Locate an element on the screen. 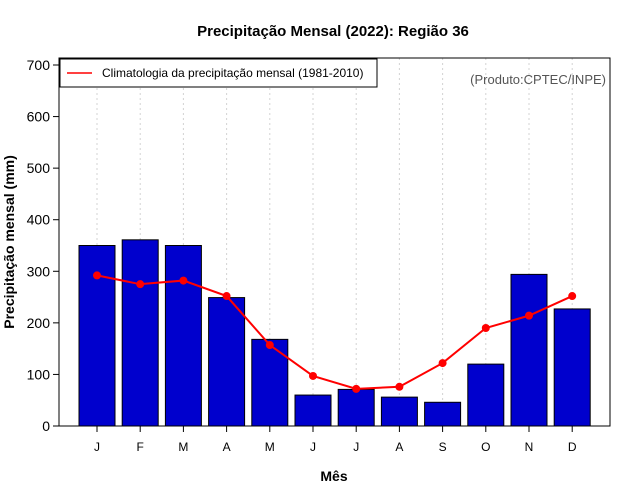 The height and width of the screenshot is (500, 640). legend-box is located at coordinates (218, 73).